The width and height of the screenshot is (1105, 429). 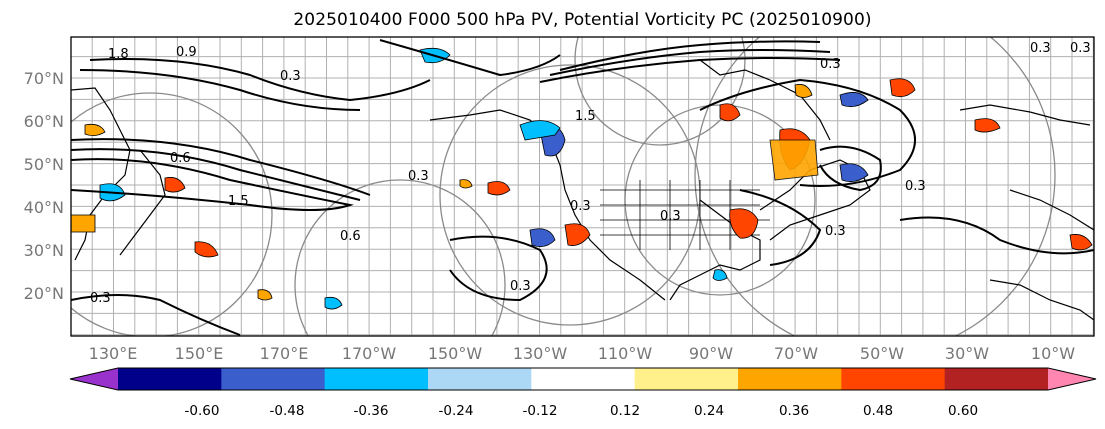 I want to click on lat-label: 30°N, so click(x=44, y=250).